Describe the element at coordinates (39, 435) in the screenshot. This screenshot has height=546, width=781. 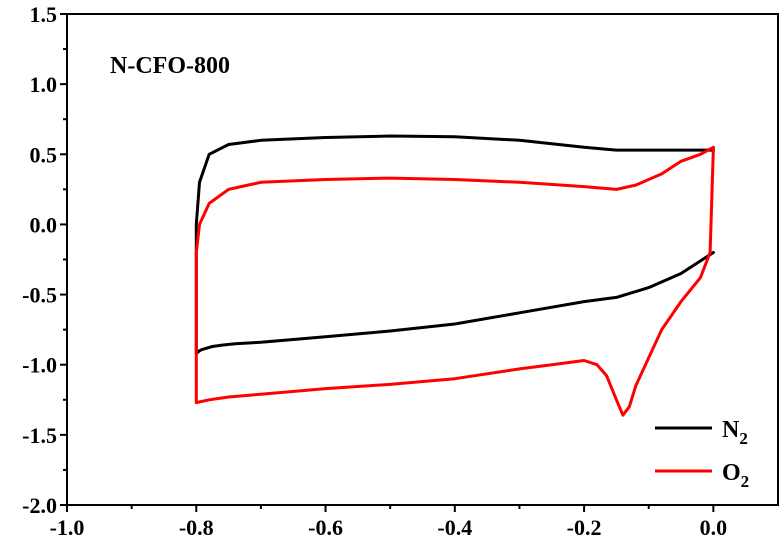
I see `y-tick-label: -1.5` at that location.